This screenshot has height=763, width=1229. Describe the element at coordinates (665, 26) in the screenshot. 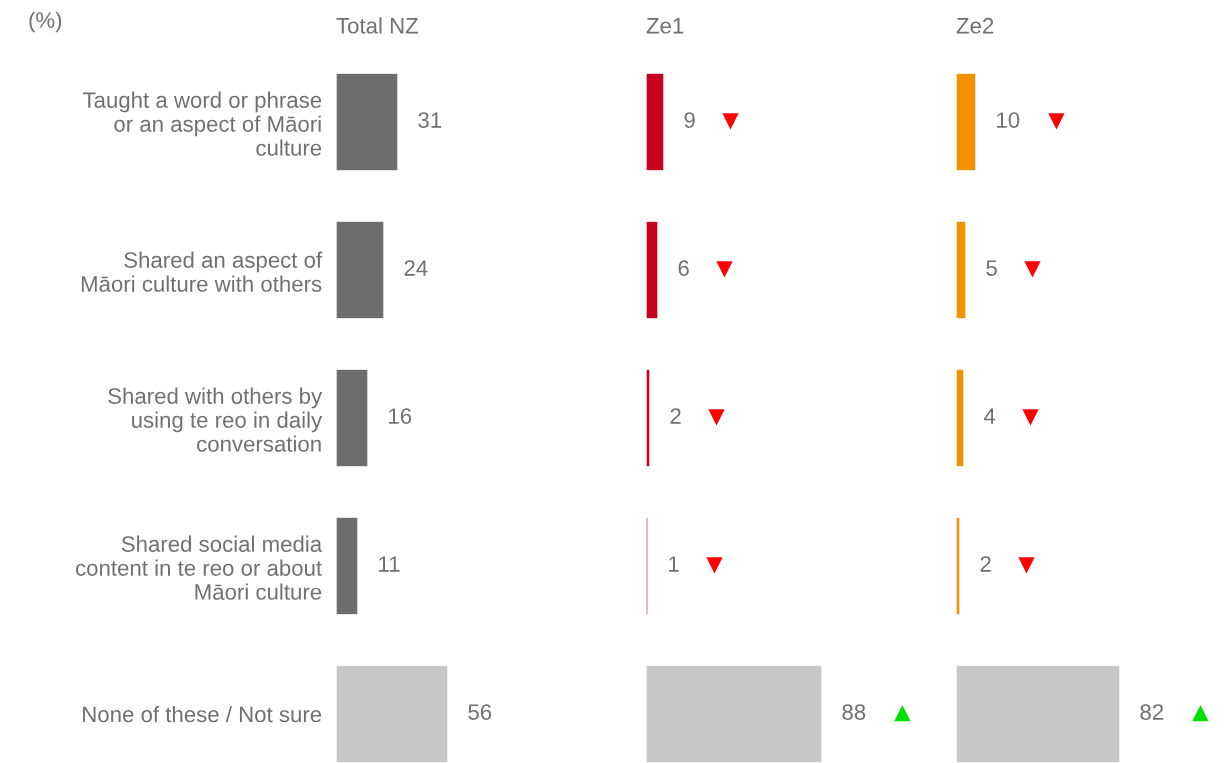

I see `chart-title: Ze1` at that location.